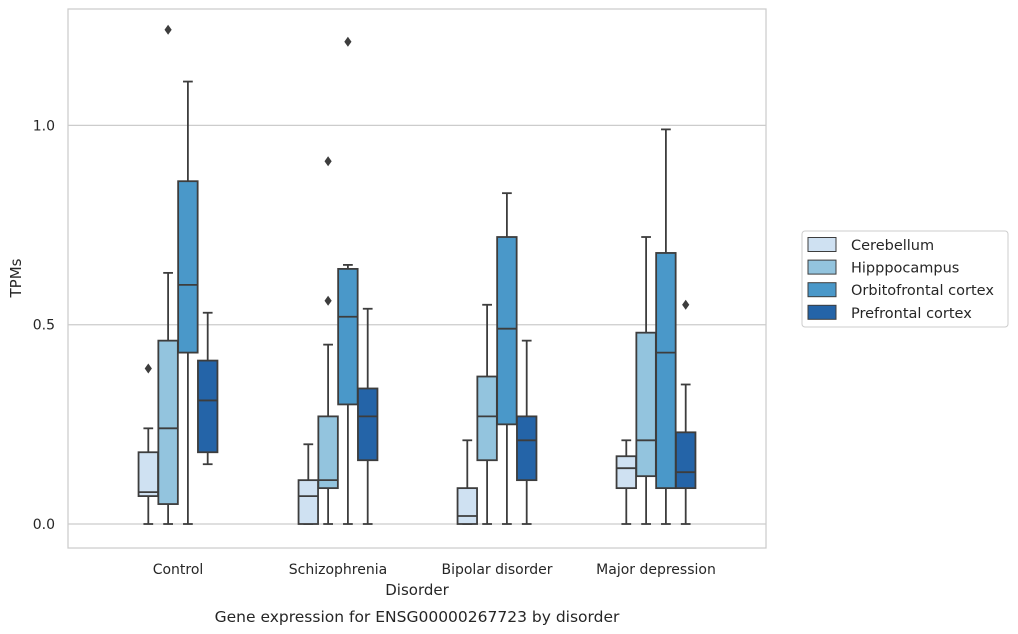 The width and height of the screenshot is (1018, 634). Describe the element at coordinates (16, 278) in the screenshot. I see `y-axis-label: TPMs` at that location.